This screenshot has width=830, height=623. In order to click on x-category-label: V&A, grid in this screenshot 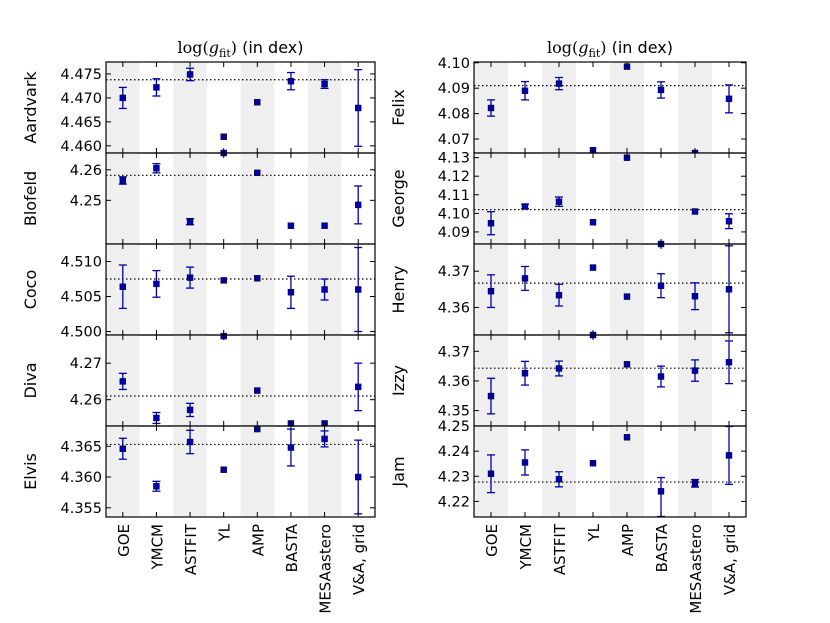, I will do `click(359, 559)`.